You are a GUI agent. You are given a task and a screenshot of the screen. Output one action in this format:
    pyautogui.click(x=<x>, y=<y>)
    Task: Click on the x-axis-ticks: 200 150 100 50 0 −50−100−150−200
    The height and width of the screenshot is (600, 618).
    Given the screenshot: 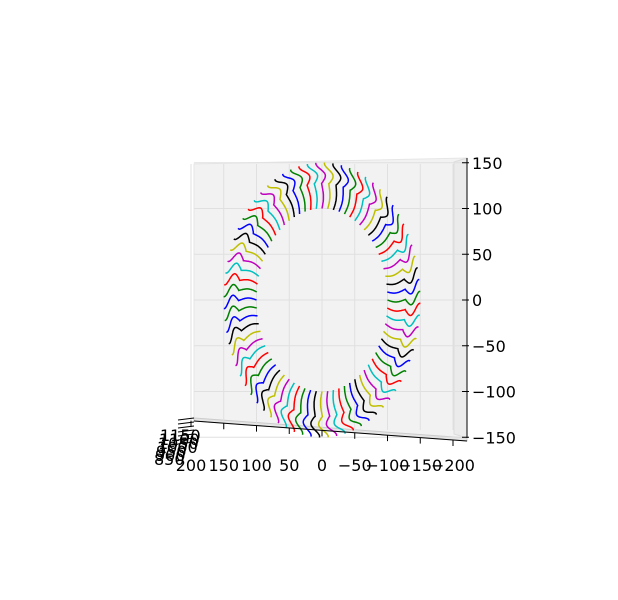 What is the action you would take?
    pyautogui.click(x=325, y=447)
    